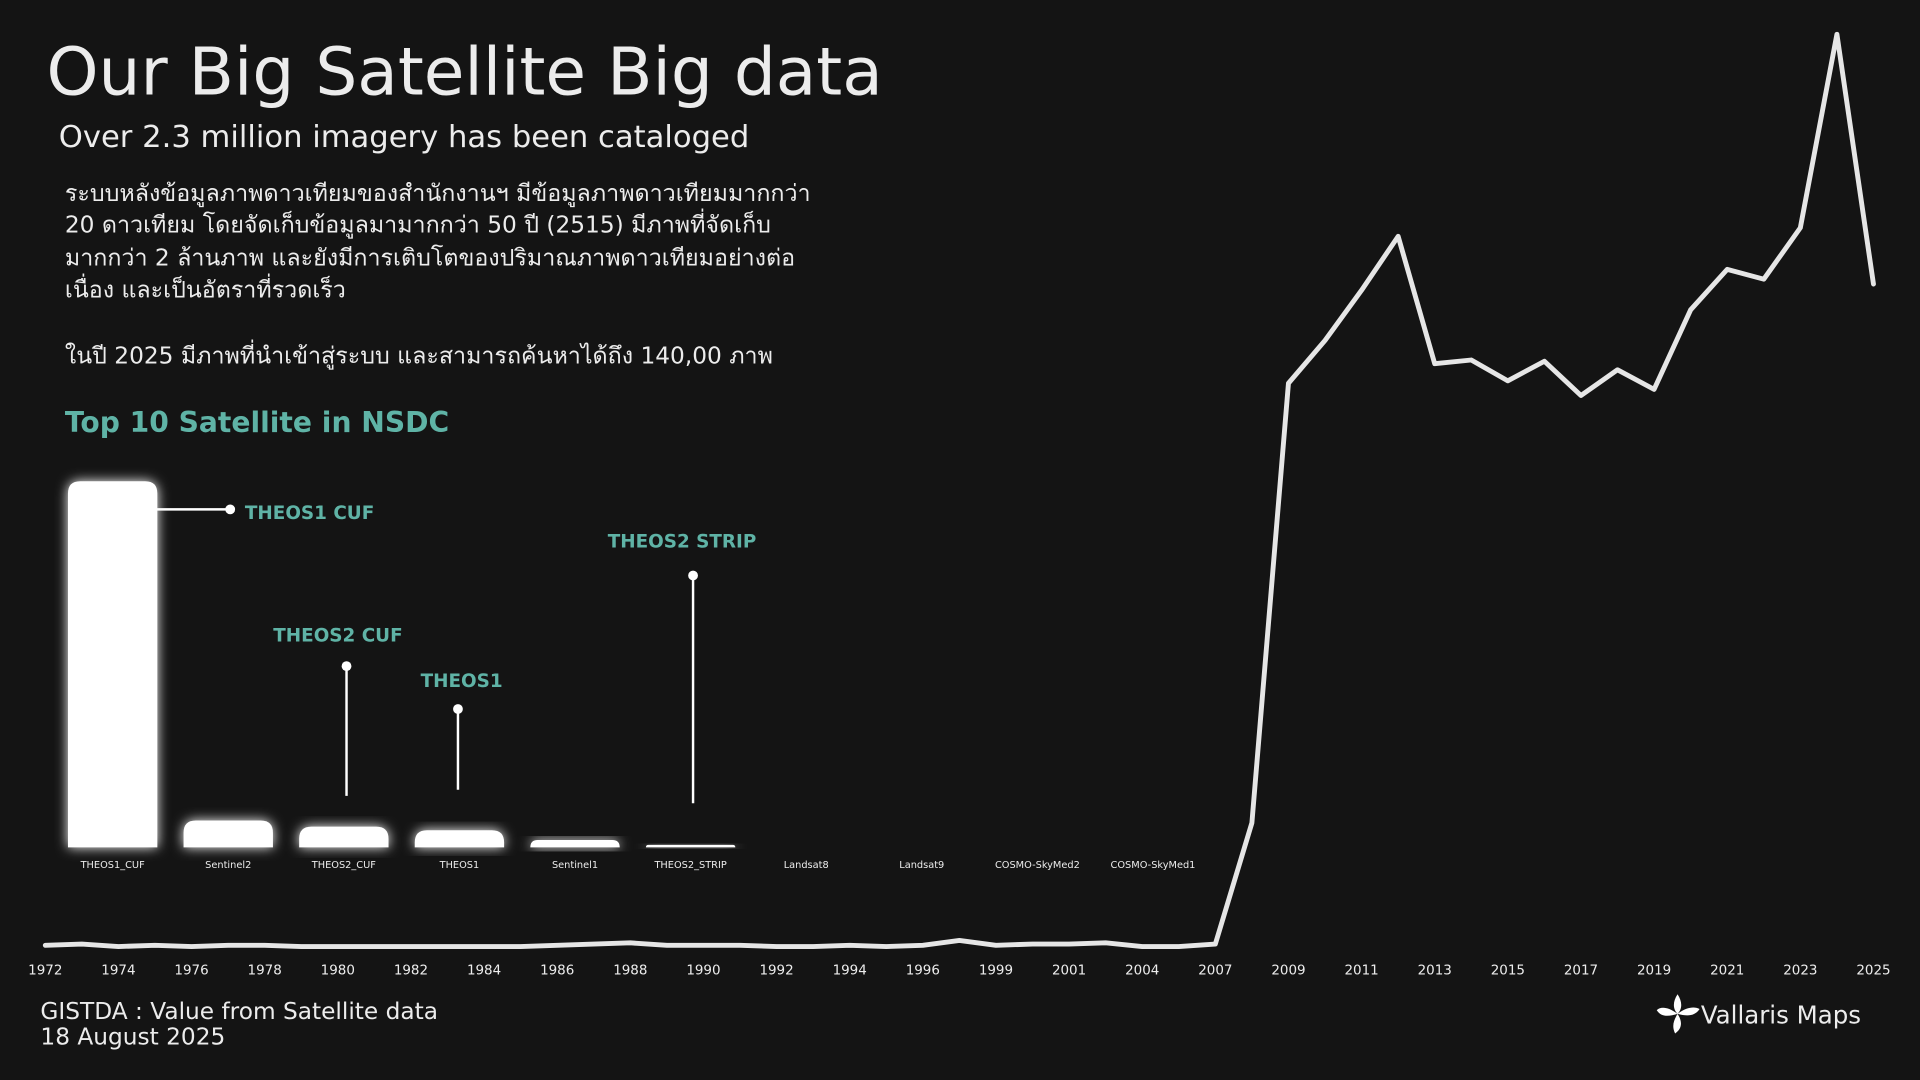  Describe the element at coordinates (1142, 971) in the screenshot. I see `x-tick-label: 2004` at that location.